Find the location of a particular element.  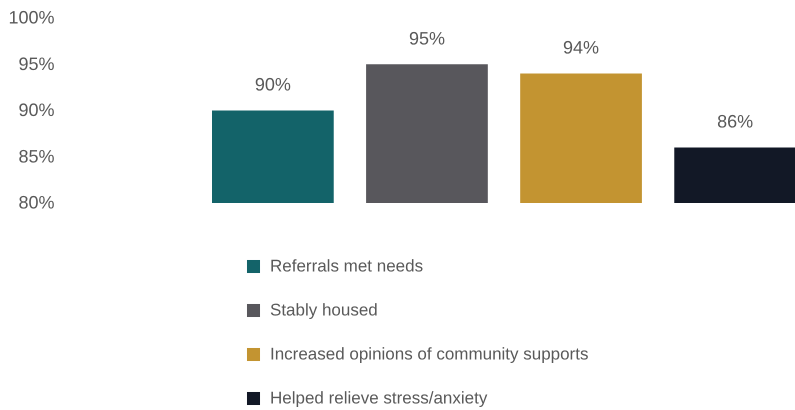

y-tick-label: 100% is located at coordinates (31, 18).